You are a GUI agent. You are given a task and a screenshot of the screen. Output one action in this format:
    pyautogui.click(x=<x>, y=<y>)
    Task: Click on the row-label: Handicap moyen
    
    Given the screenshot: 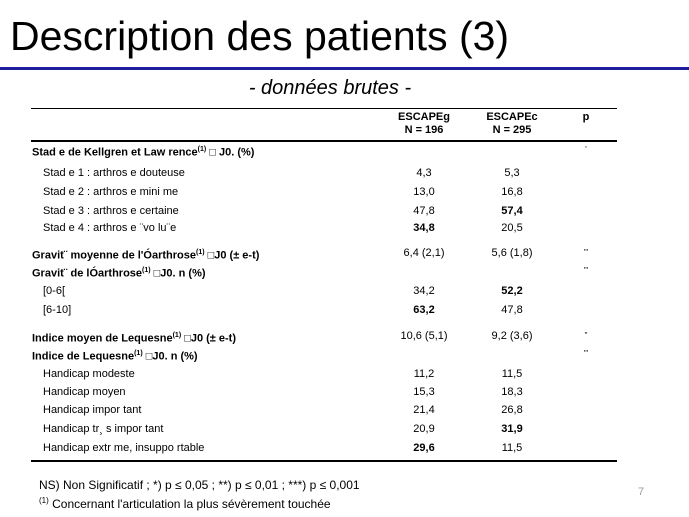 What is the action you would take?
    pyautogui.click(x=84, y=392)
    